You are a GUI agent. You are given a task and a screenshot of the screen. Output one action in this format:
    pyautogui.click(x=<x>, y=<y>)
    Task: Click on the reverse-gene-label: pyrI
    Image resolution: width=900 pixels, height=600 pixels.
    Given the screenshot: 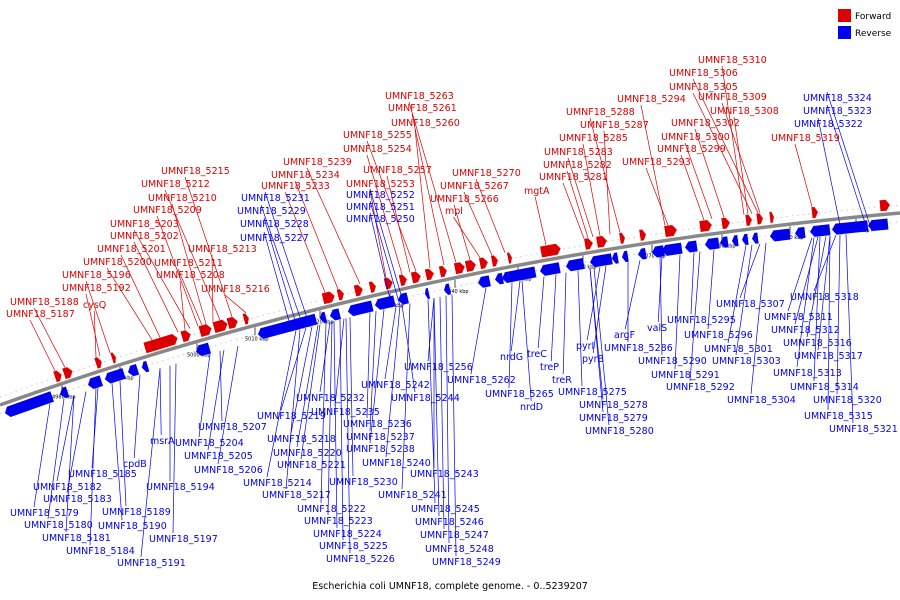 What is the action you would take?
    pyautogui.click(x=585, y=346)
    